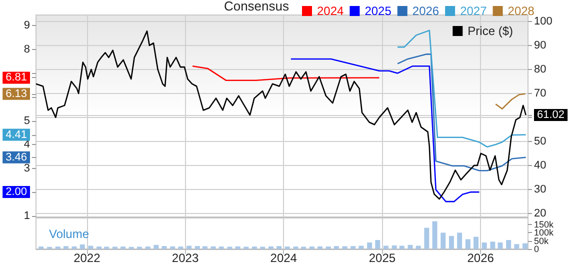 Image resolution: width=568 pixels, height=264 pixels. What do you see at coordinates (540, 69) in the screenshot?
I see `y2-tick-label: 80` at bounding box center [540, 69].